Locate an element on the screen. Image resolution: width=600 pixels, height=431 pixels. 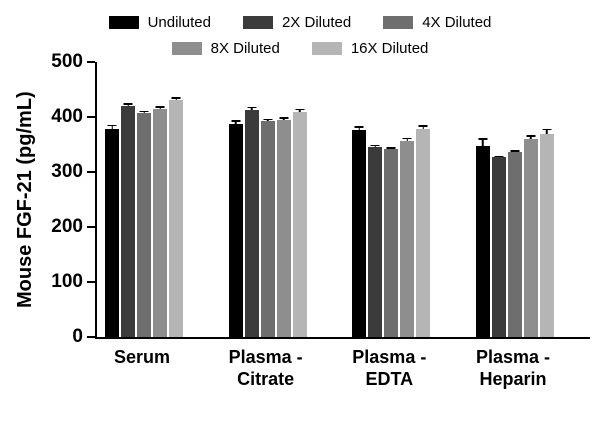
y-tick-label: 200 is located at coordinates (67, 226).